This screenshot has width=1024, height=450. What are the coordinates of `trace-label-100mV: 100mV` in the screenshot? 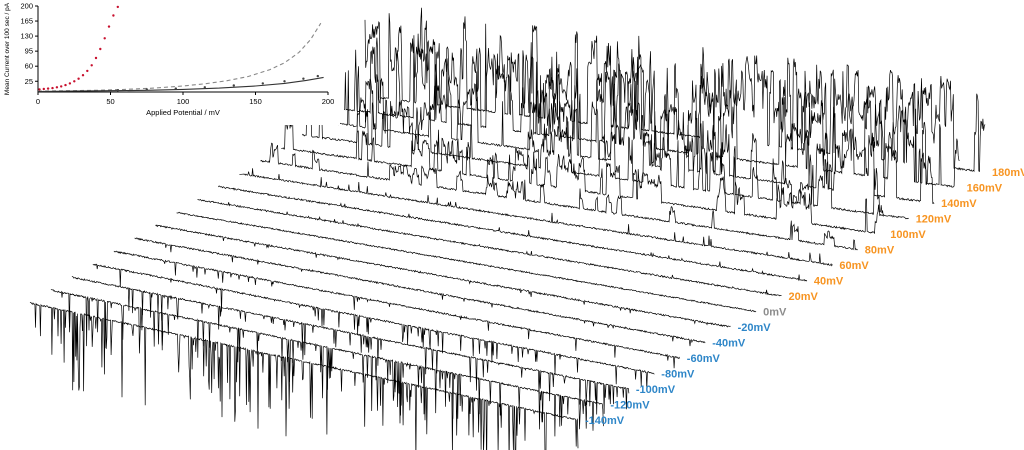 It's located at (908, 235).